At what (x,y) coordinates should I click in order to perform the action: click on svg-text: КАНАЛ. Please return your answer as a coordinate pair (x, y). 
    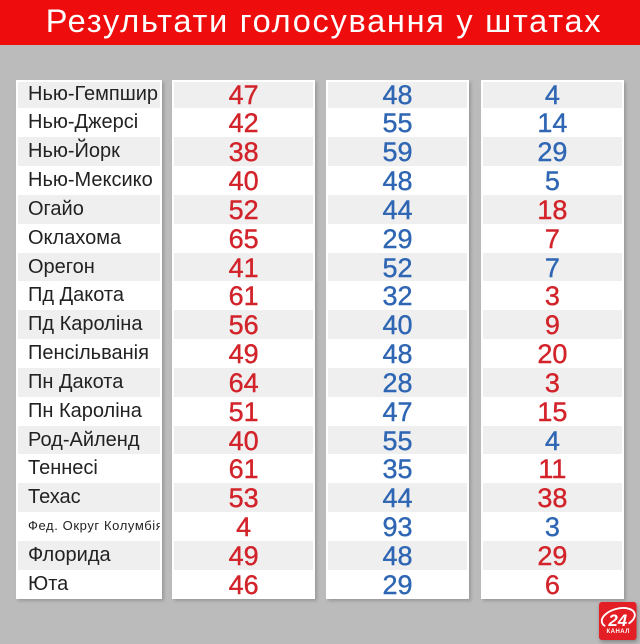
    Looking at the image, I should click on (617, 632).